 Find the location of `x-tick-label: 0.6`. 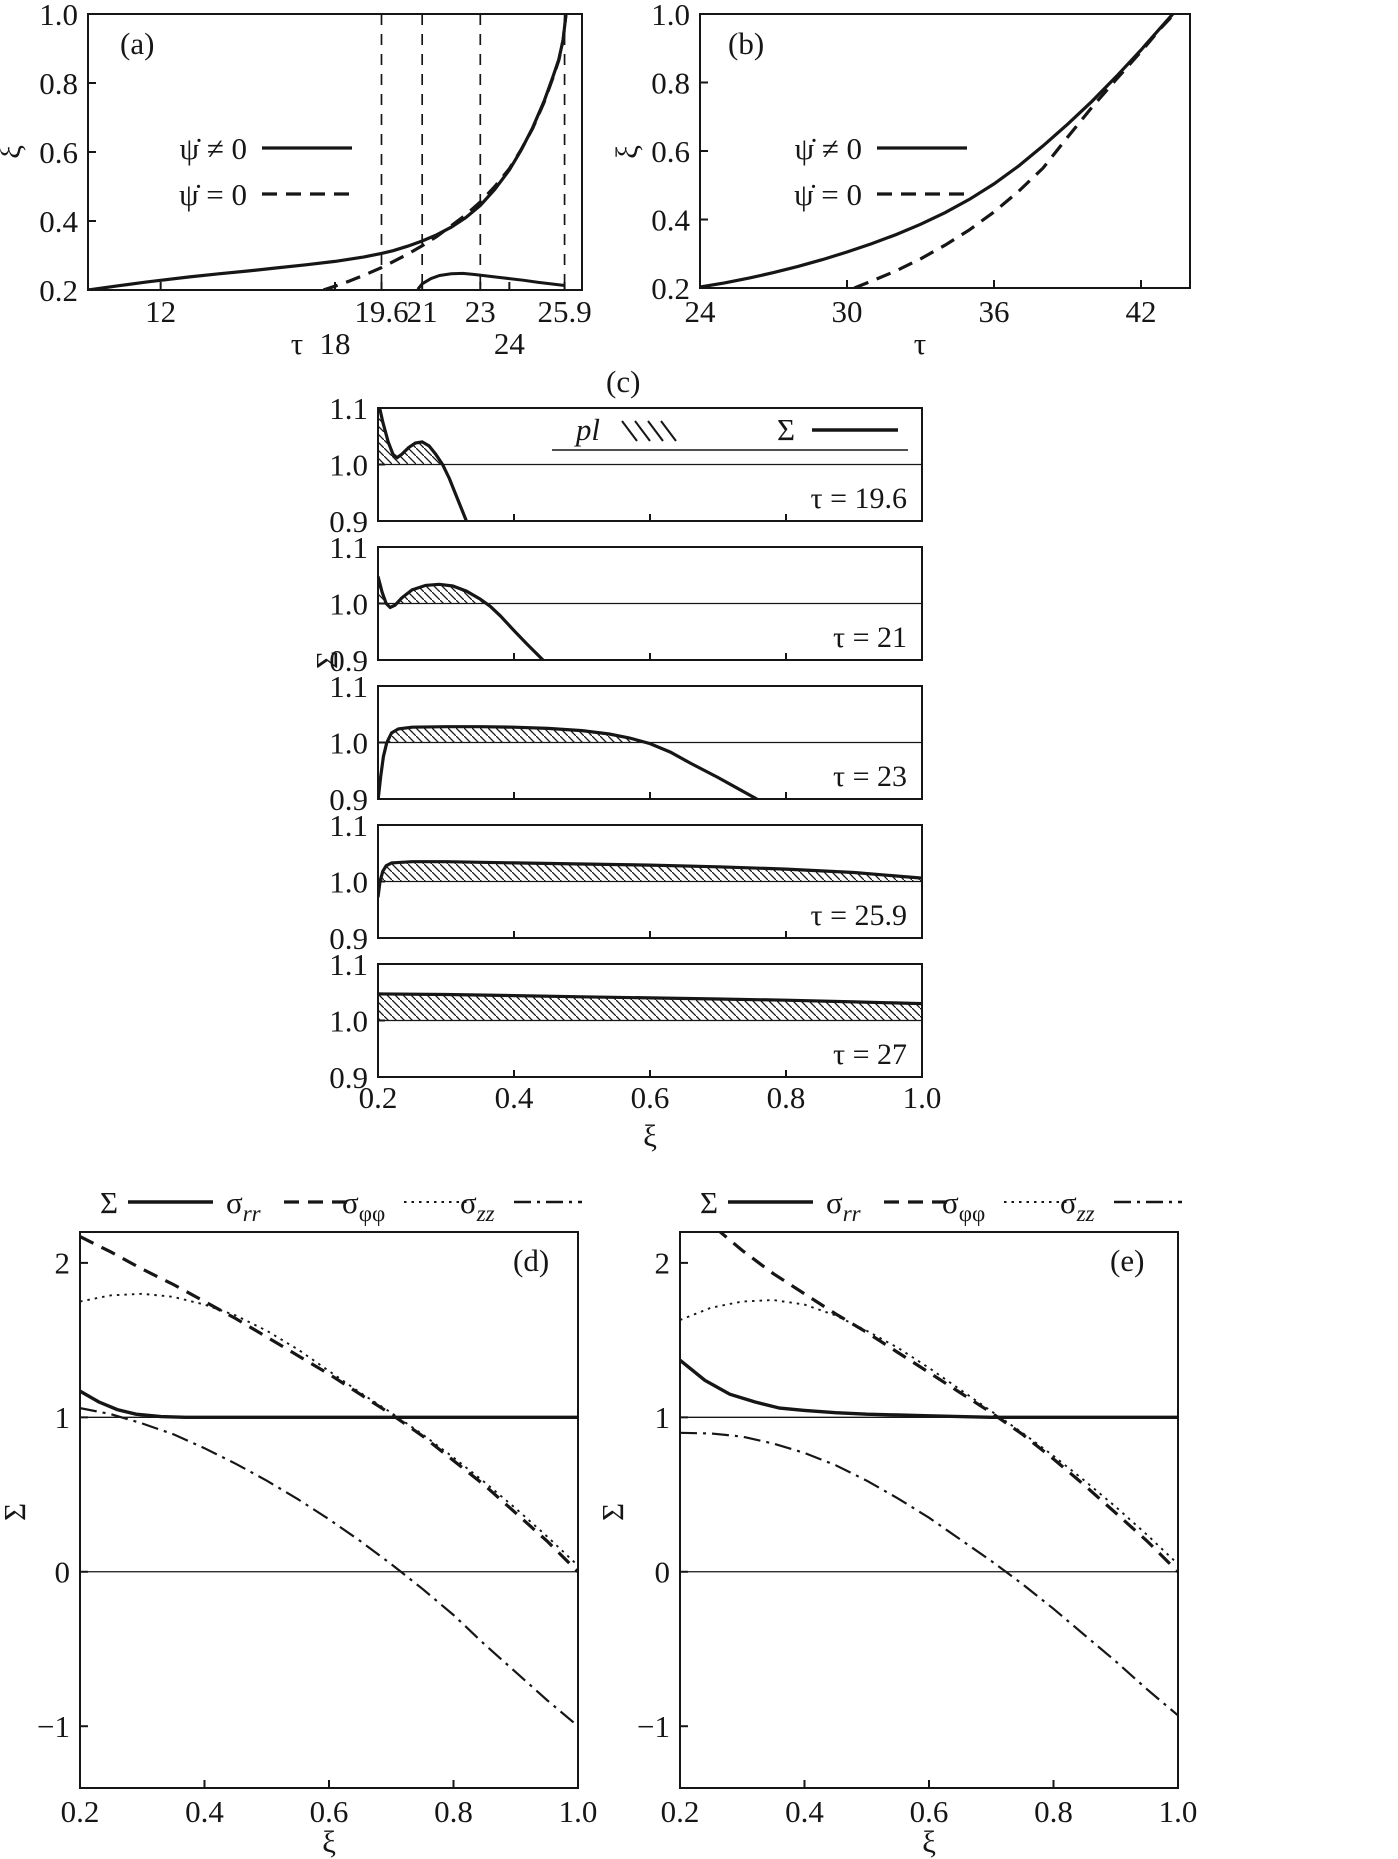

x-tick-label: 0.6 is located at coordinates (650, 1097).